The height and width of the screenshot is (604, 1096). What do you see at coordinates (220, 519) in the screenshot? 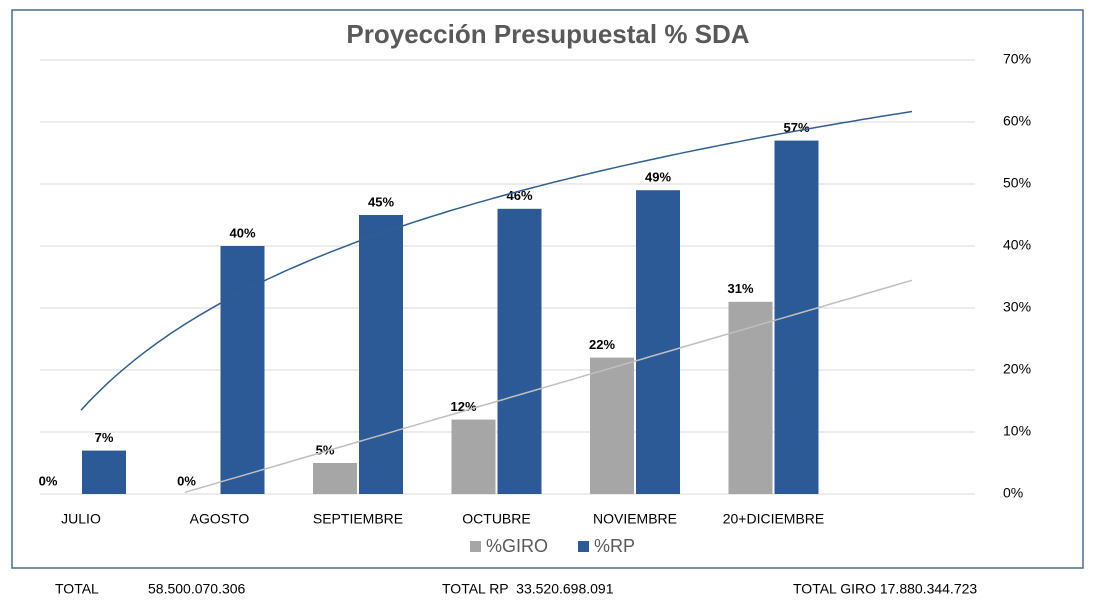
I see `x-tick-label: AGOSTO` at bounding box center [220, 519].